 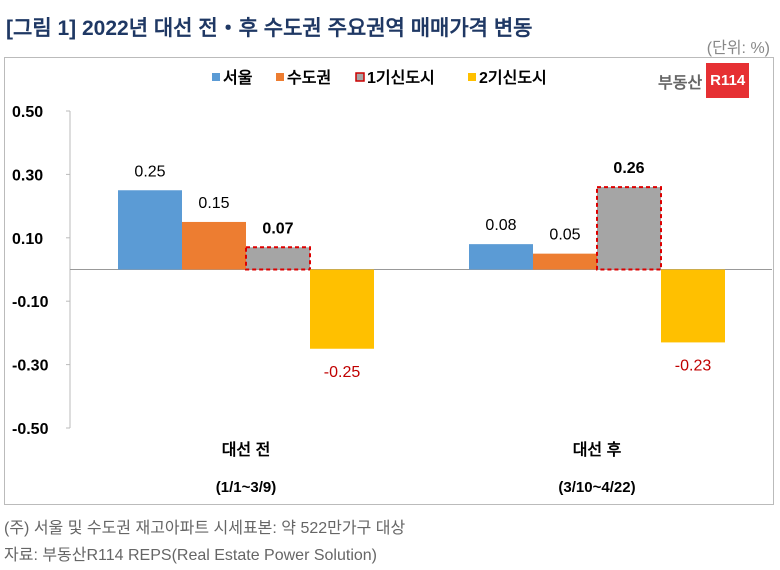 What do you see at coordinates (149, 171) in the screenshot?
I see `data-label: 0.25` at bounding box center [149, 171].